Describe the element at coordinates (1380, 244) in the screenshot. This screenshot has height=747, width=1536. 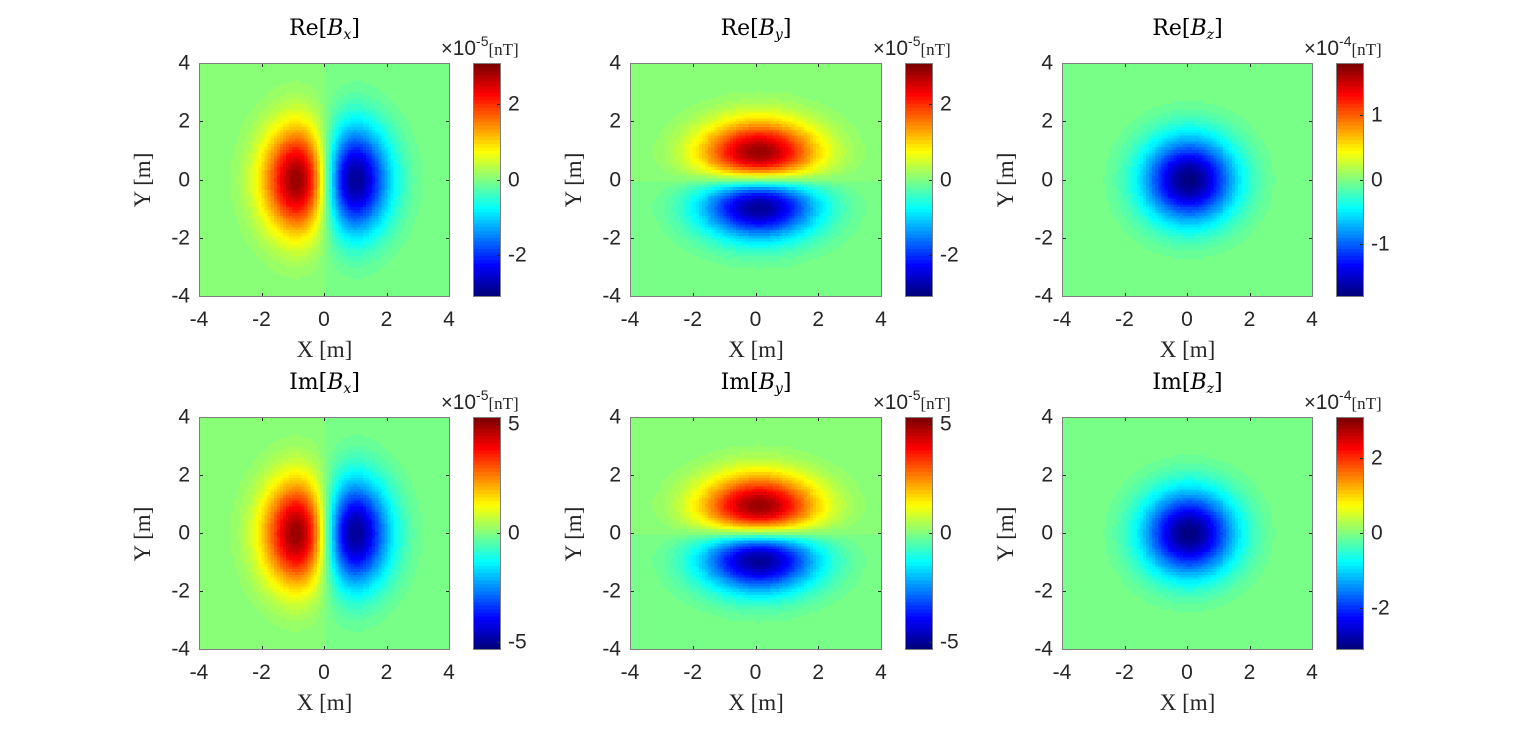
I see `colorbar-tick-label: -1` at that location.